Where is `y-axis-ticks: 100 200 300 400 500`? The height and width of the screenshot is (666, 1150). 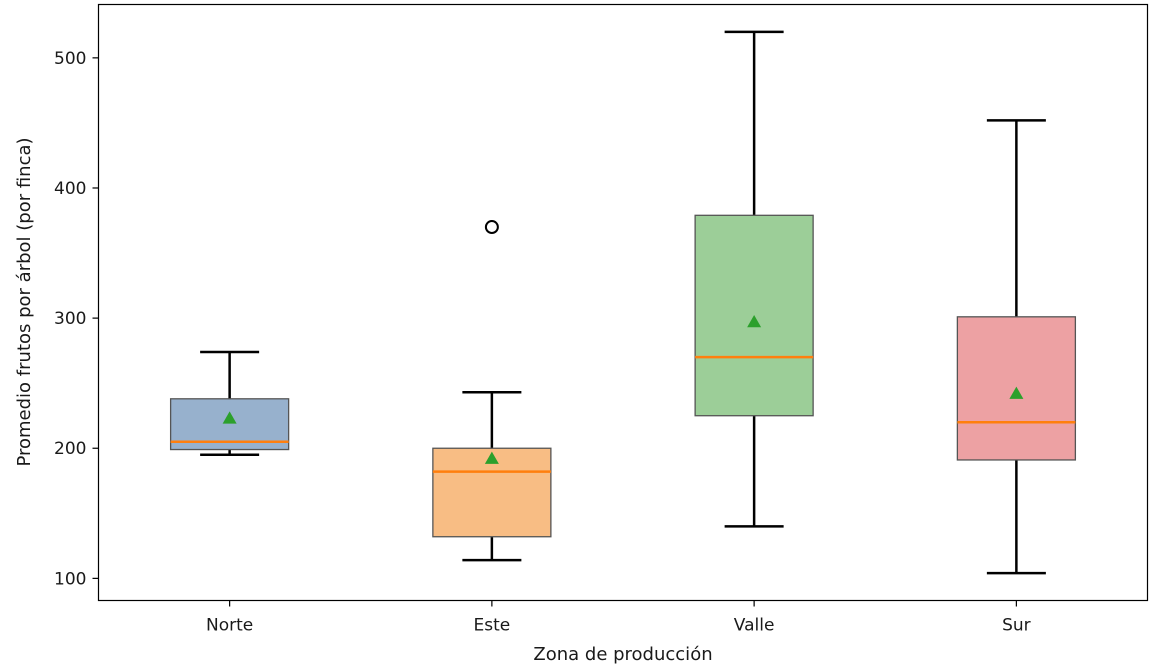 y-axis-ticks: 100 200 300 400 500 is located at coordinates (76, 319).